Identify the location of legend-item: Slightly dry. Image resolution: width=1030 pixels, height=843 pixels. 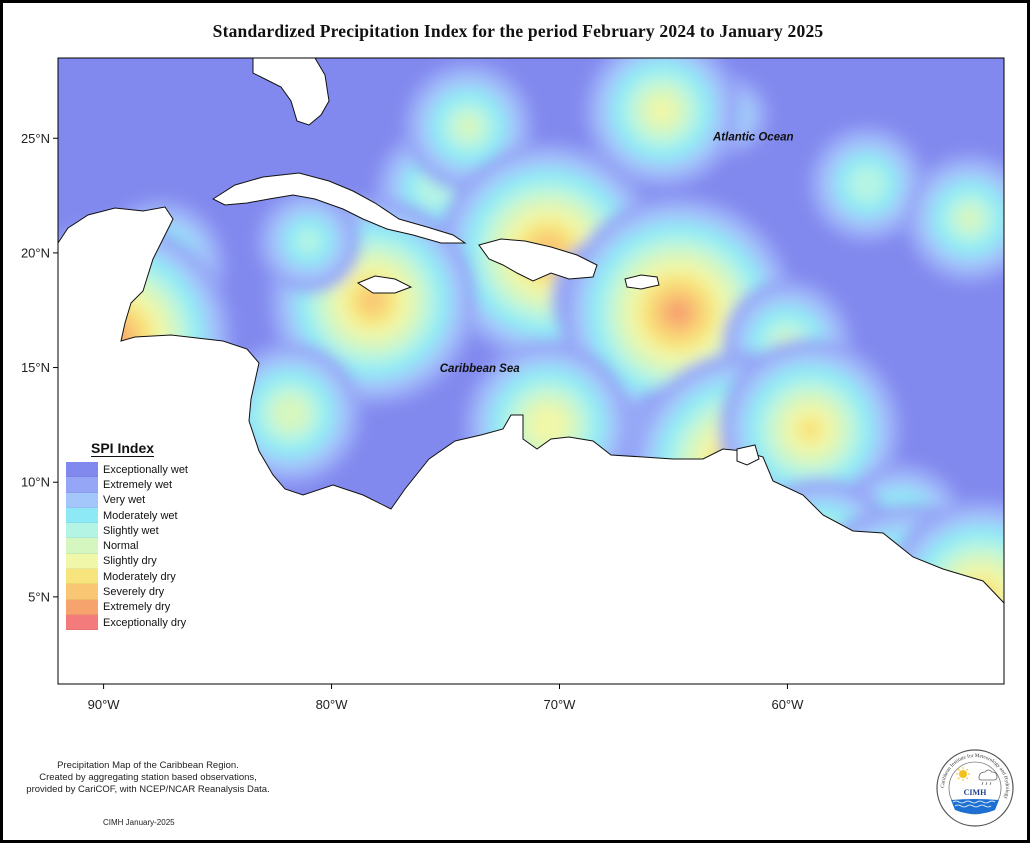
(141, 561).